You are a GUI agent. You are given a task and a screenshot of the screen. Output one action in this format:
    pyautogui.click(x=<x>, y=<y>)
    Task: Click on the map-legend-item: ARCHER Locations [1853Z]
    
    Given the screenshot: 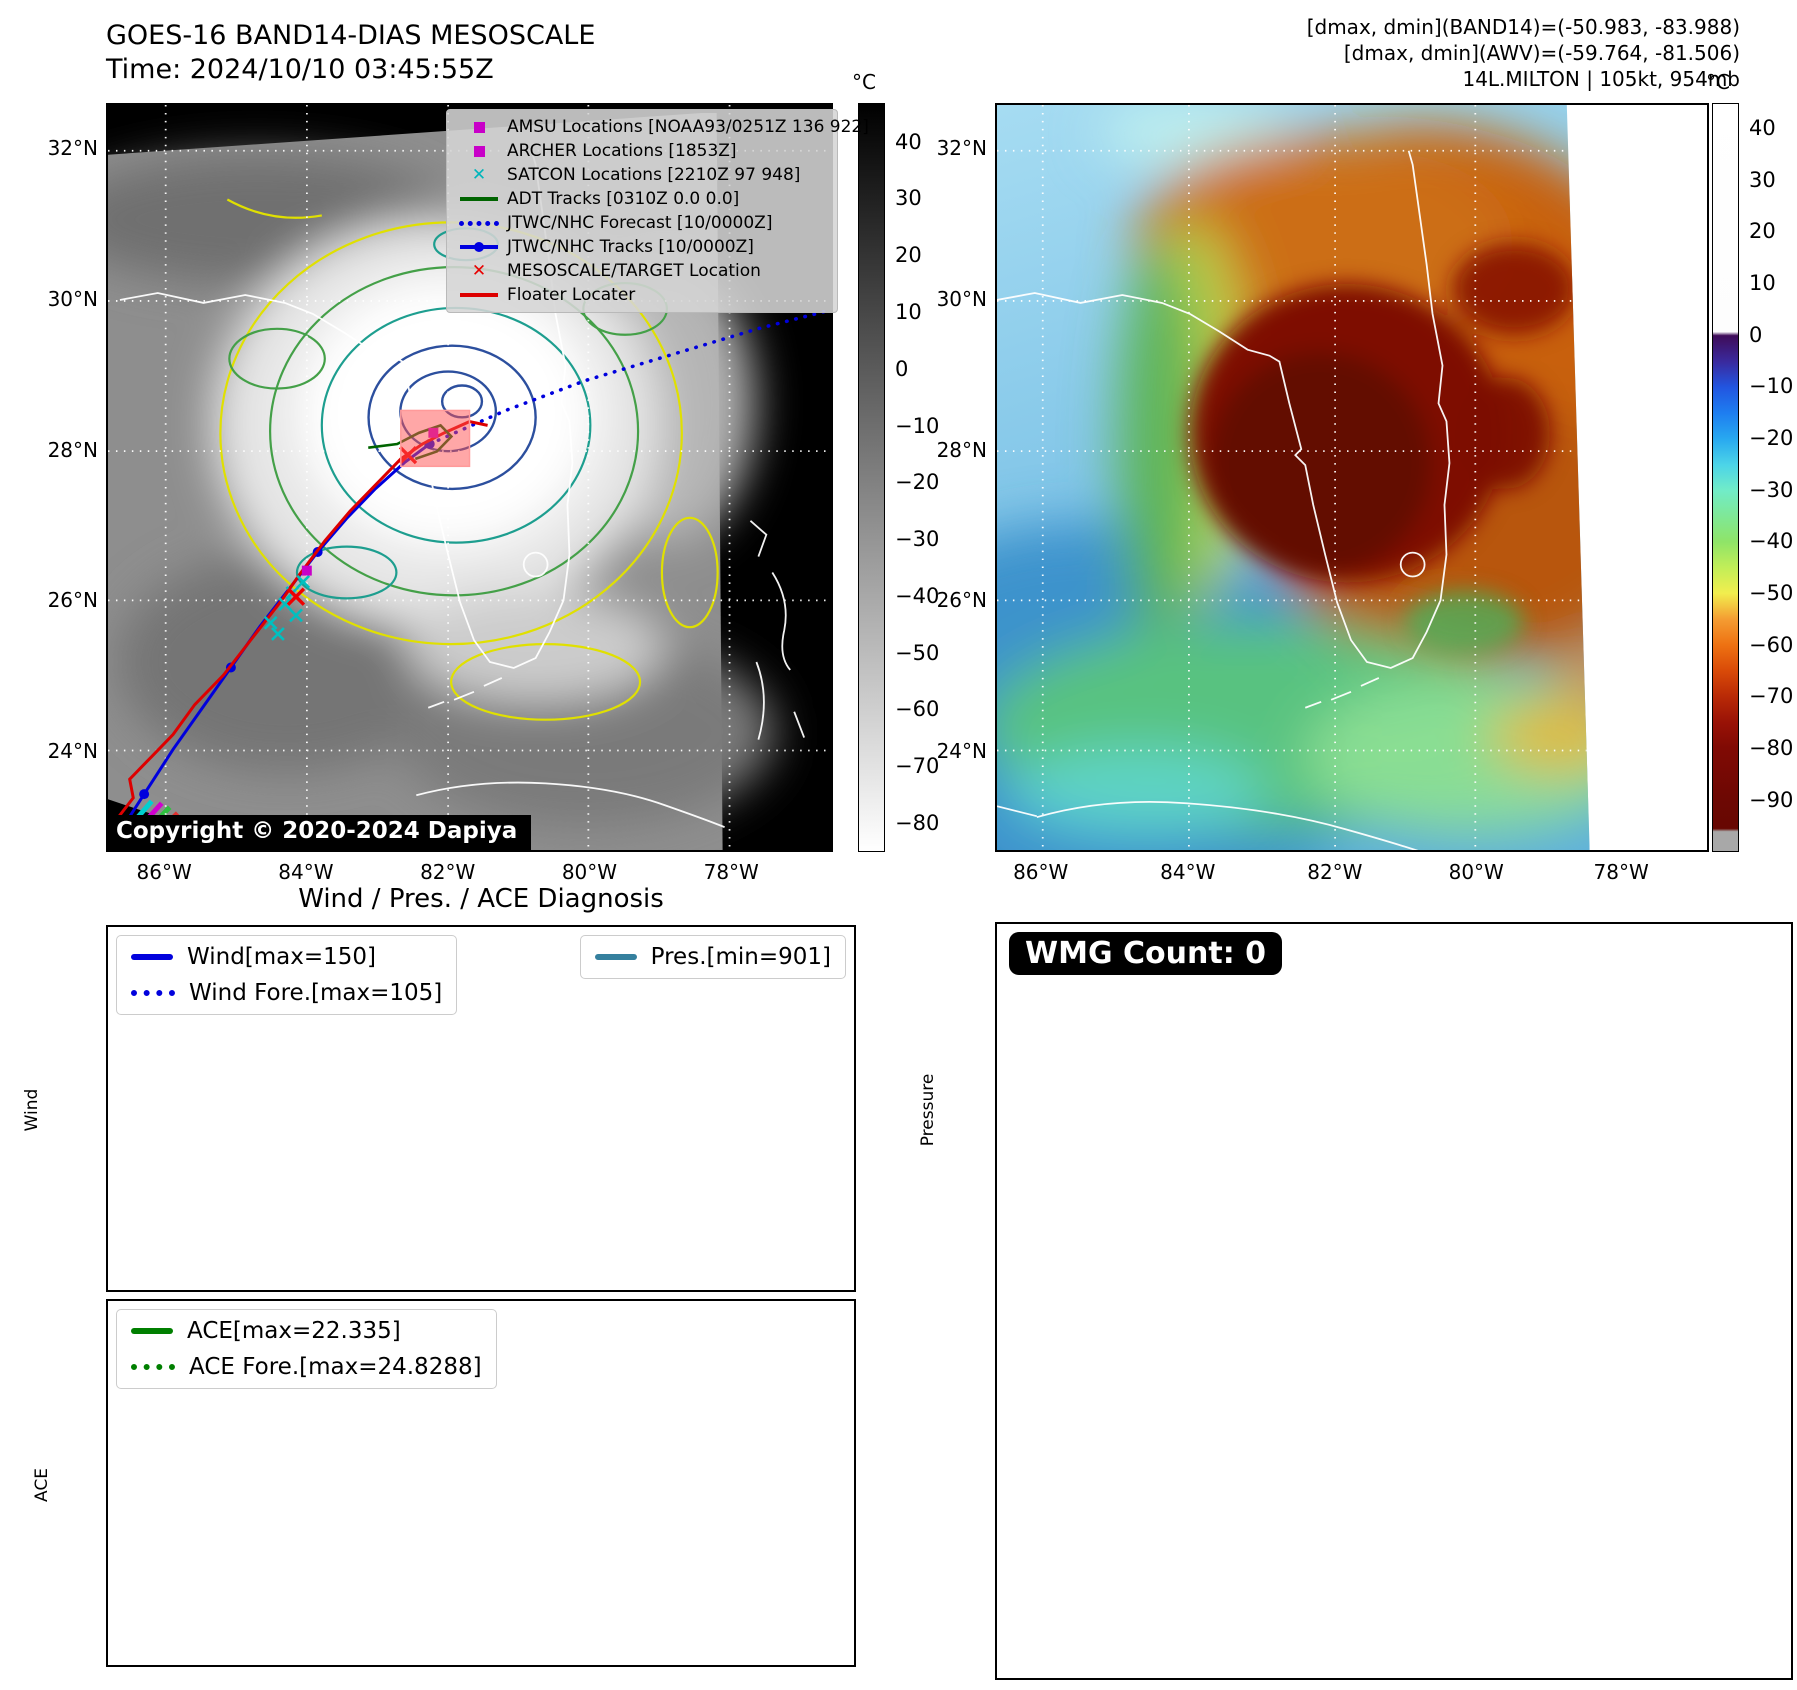 What is the action you would take?
    pyautogui.click(x=642, y=151)
    